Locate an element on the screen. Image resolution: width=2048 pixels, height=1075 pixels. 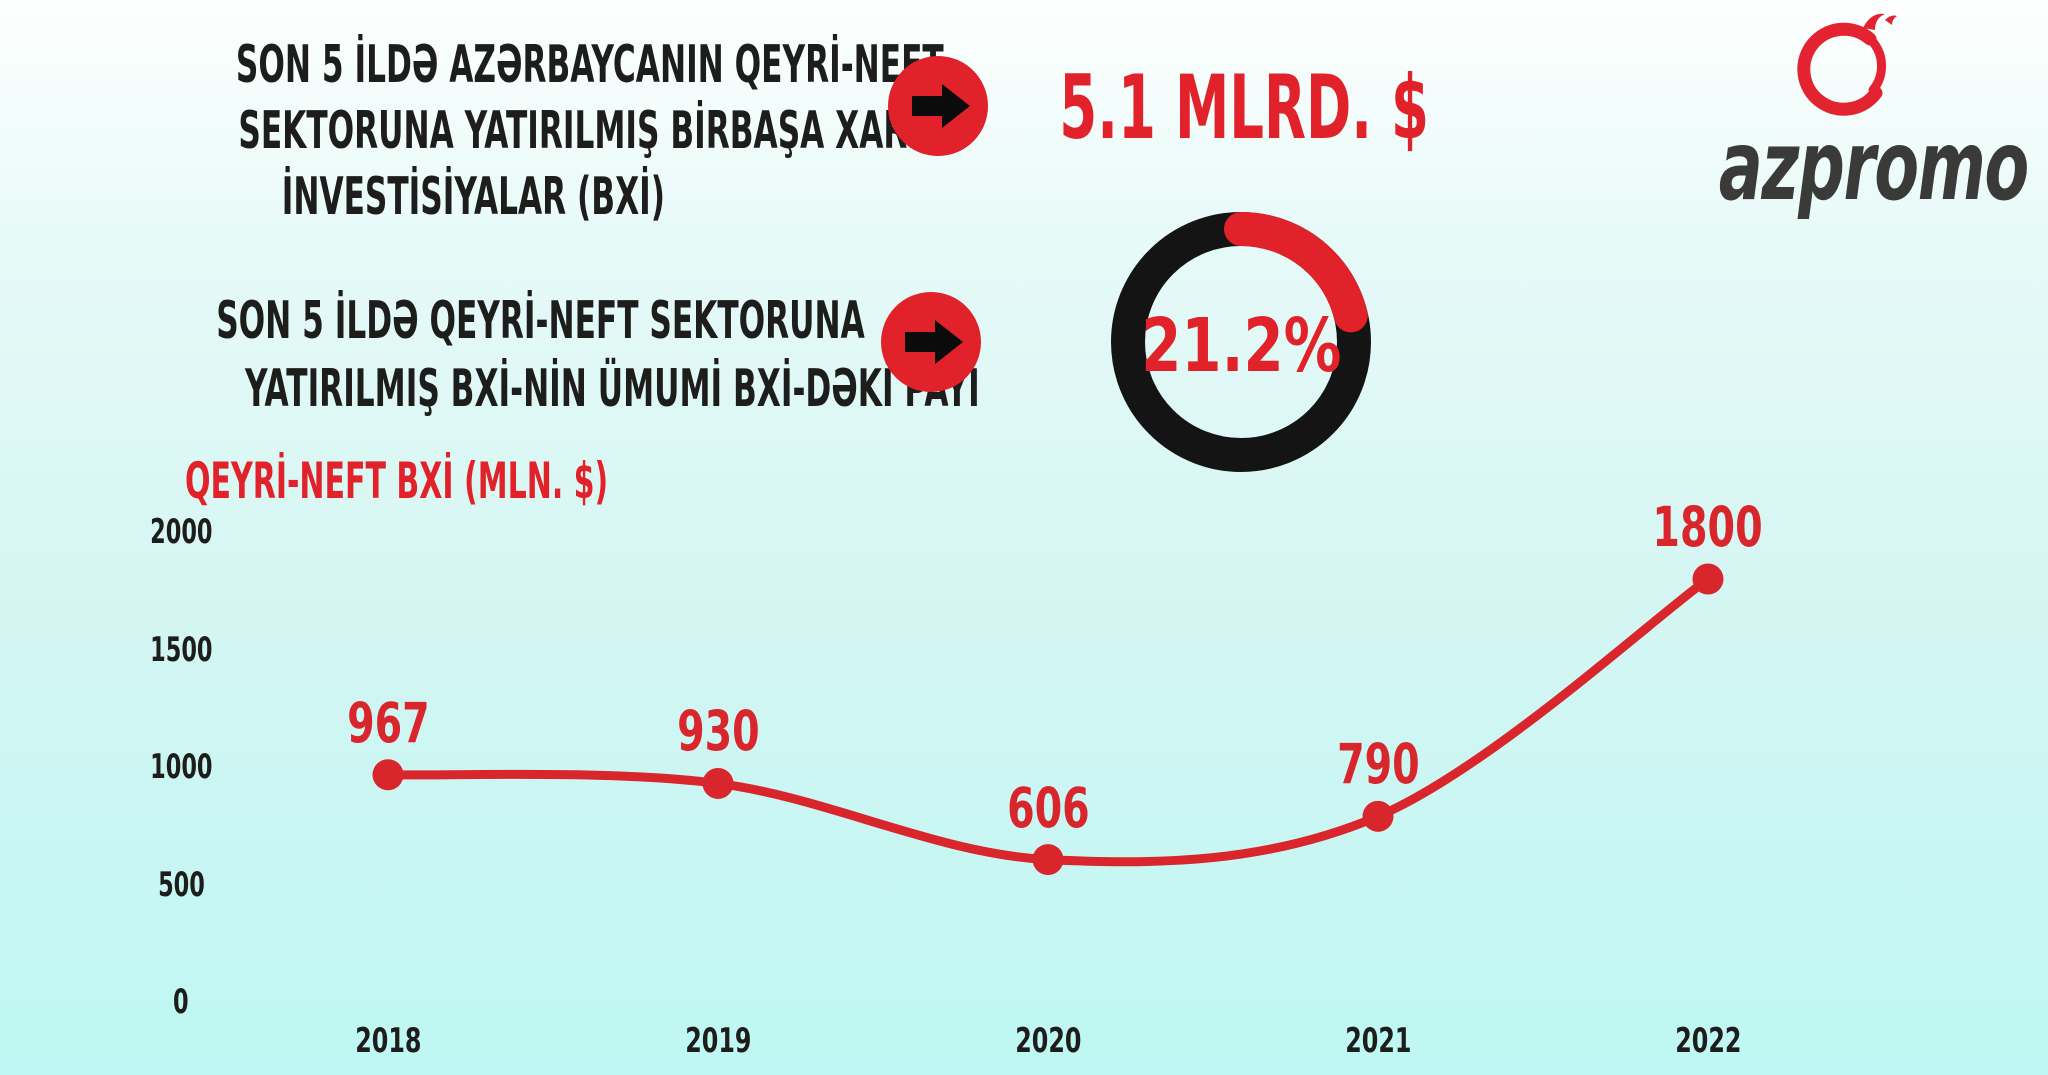
crown-flame-small is located at coordinates (1891, 20).